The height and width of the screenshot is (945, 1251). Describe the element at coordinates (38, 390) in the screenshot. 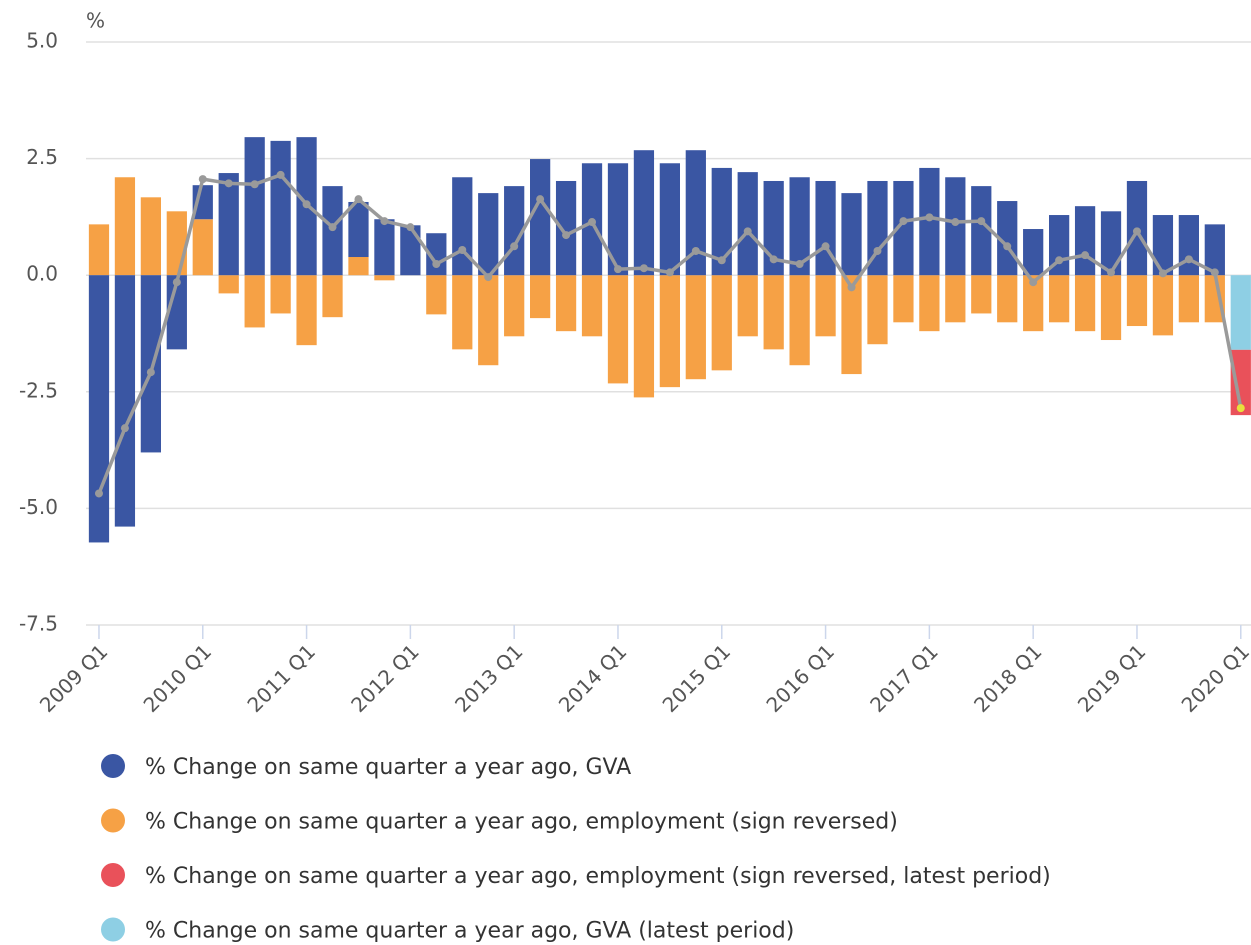

I see `y-tick-label: -2.5` at that location.